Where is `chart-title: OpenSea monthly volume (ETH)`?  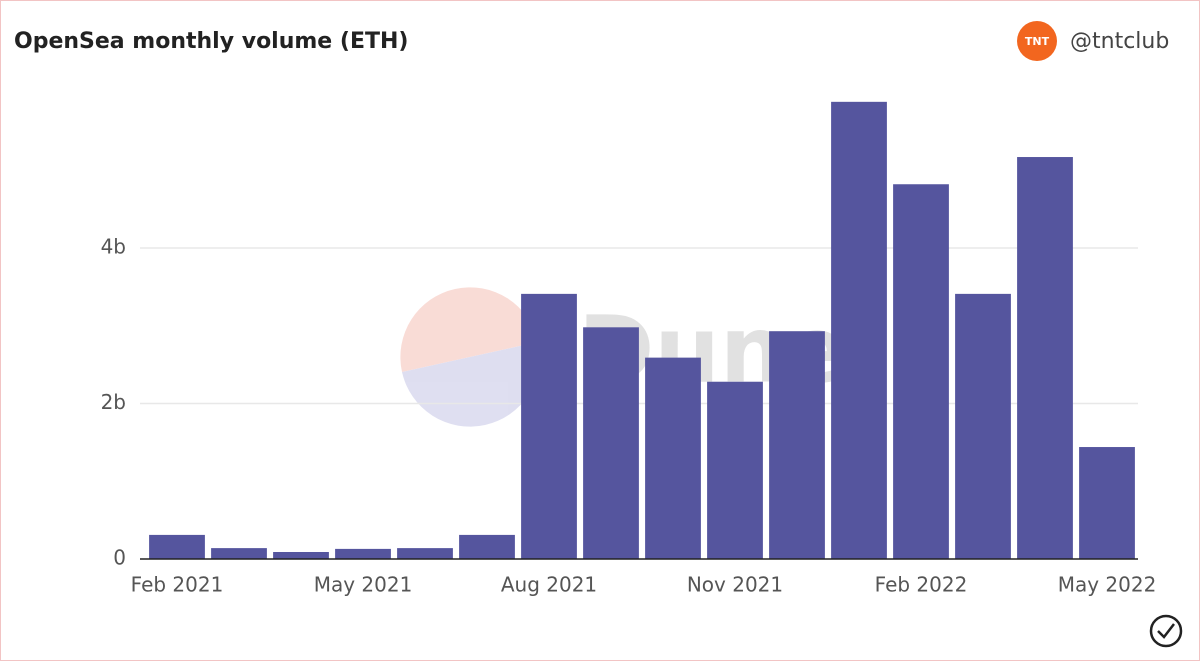
chart-title: OpenSea monthly volume (ETH) is located at coordinates (211, 41).